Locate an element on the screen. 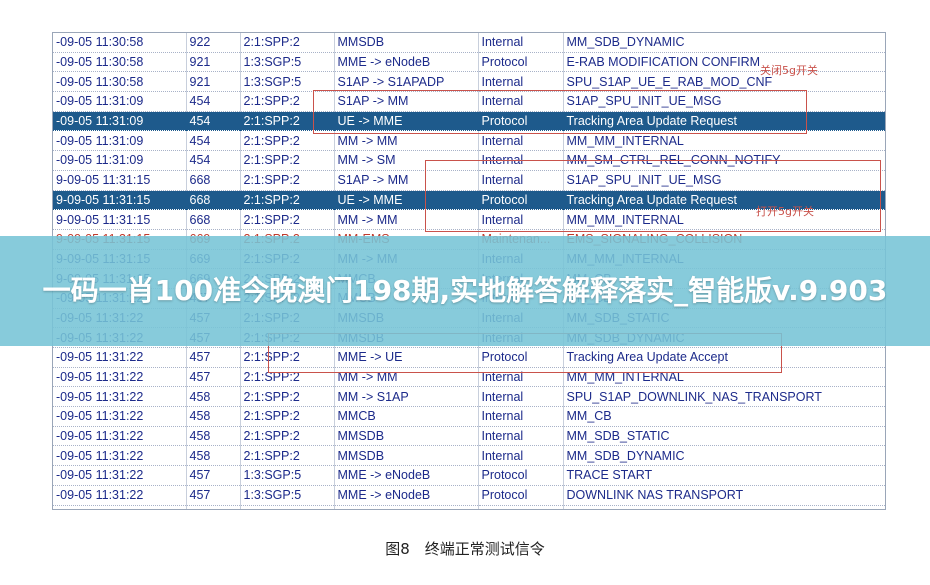  cell-direction: MME -> UE is located at coordinates (406, 357).